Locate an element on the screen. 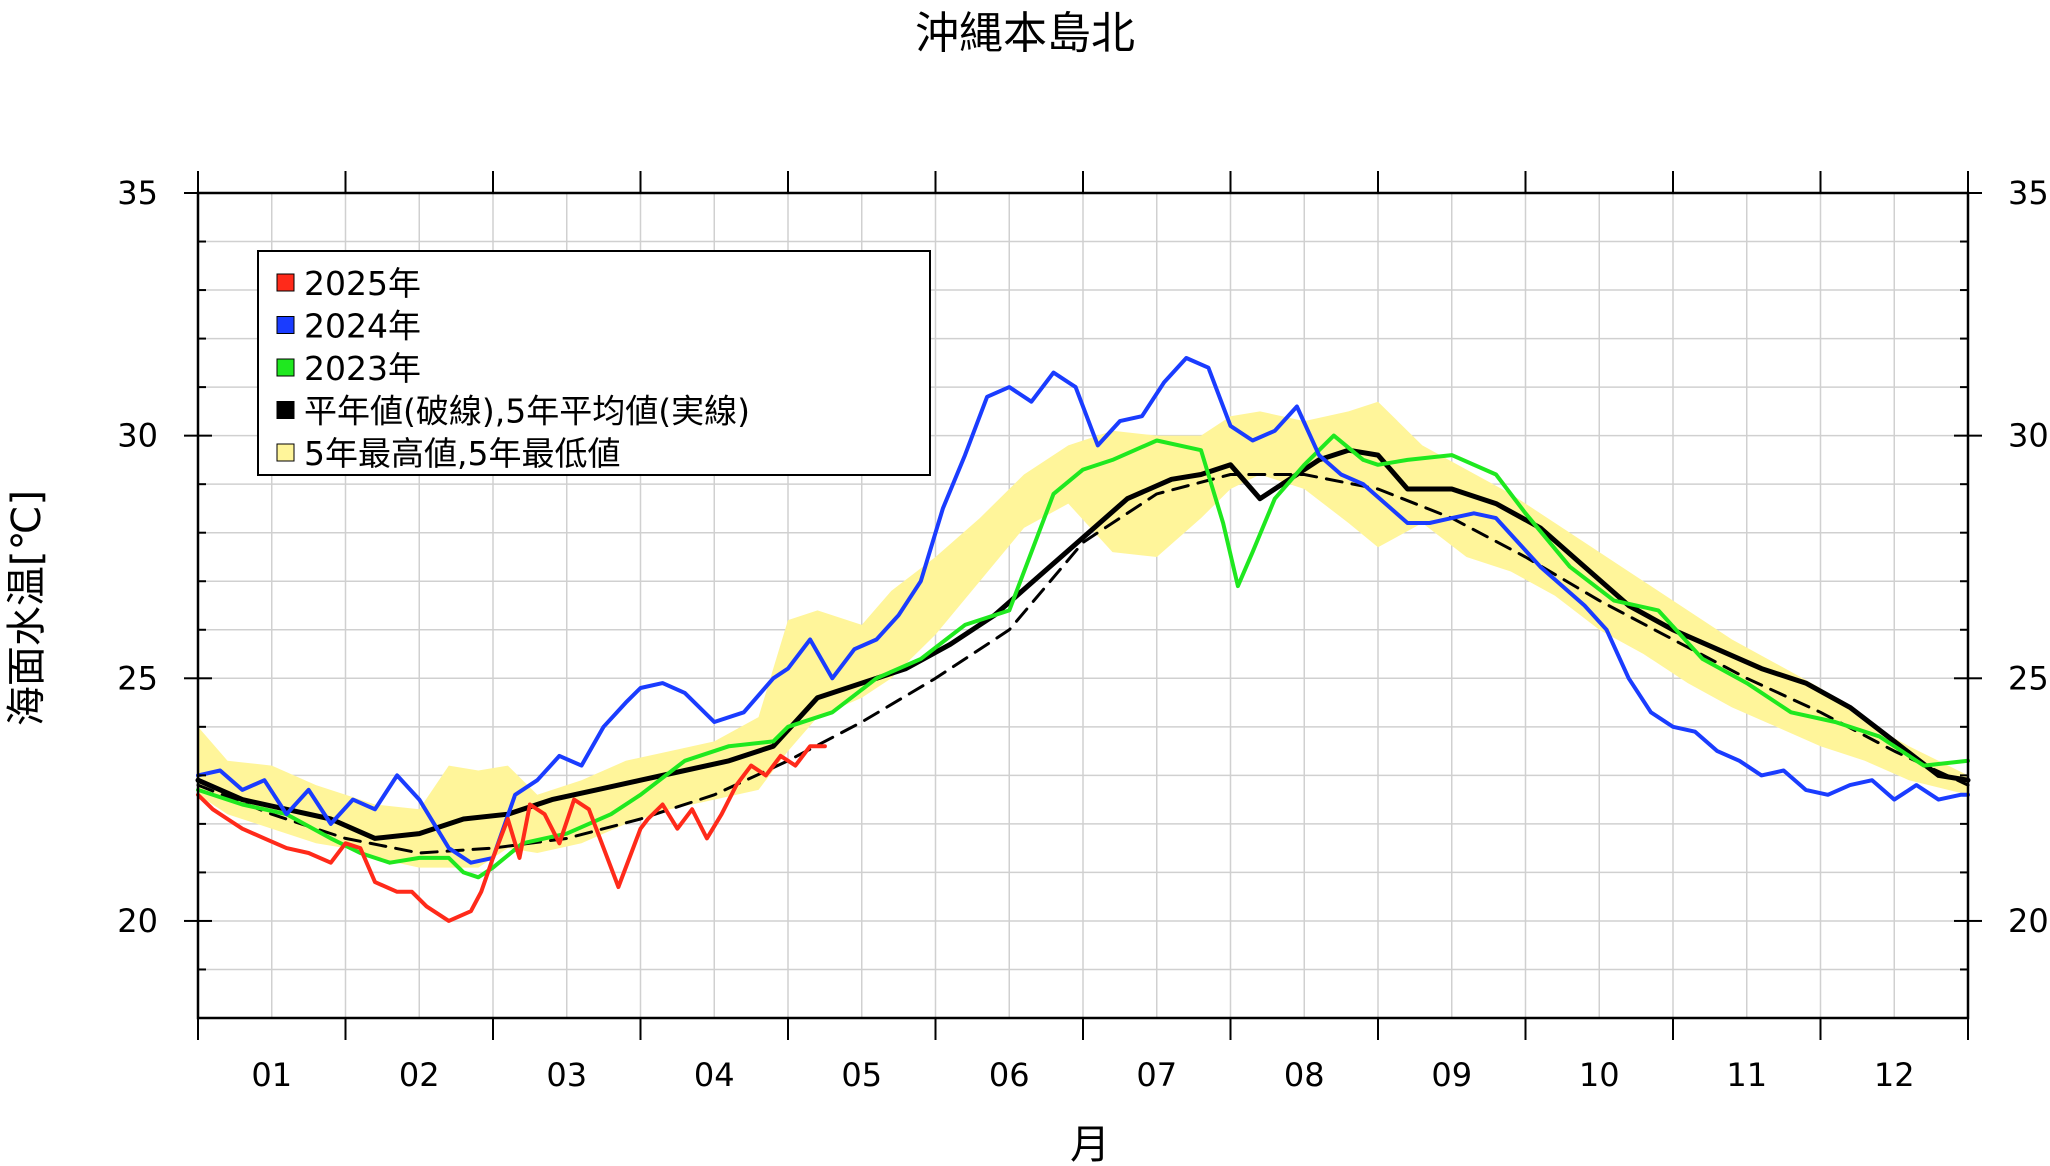 Image resolution: width=2050 pixels, height=1166 pixels. x-tick-label: 12 is located at coordinates (1894, 1075).